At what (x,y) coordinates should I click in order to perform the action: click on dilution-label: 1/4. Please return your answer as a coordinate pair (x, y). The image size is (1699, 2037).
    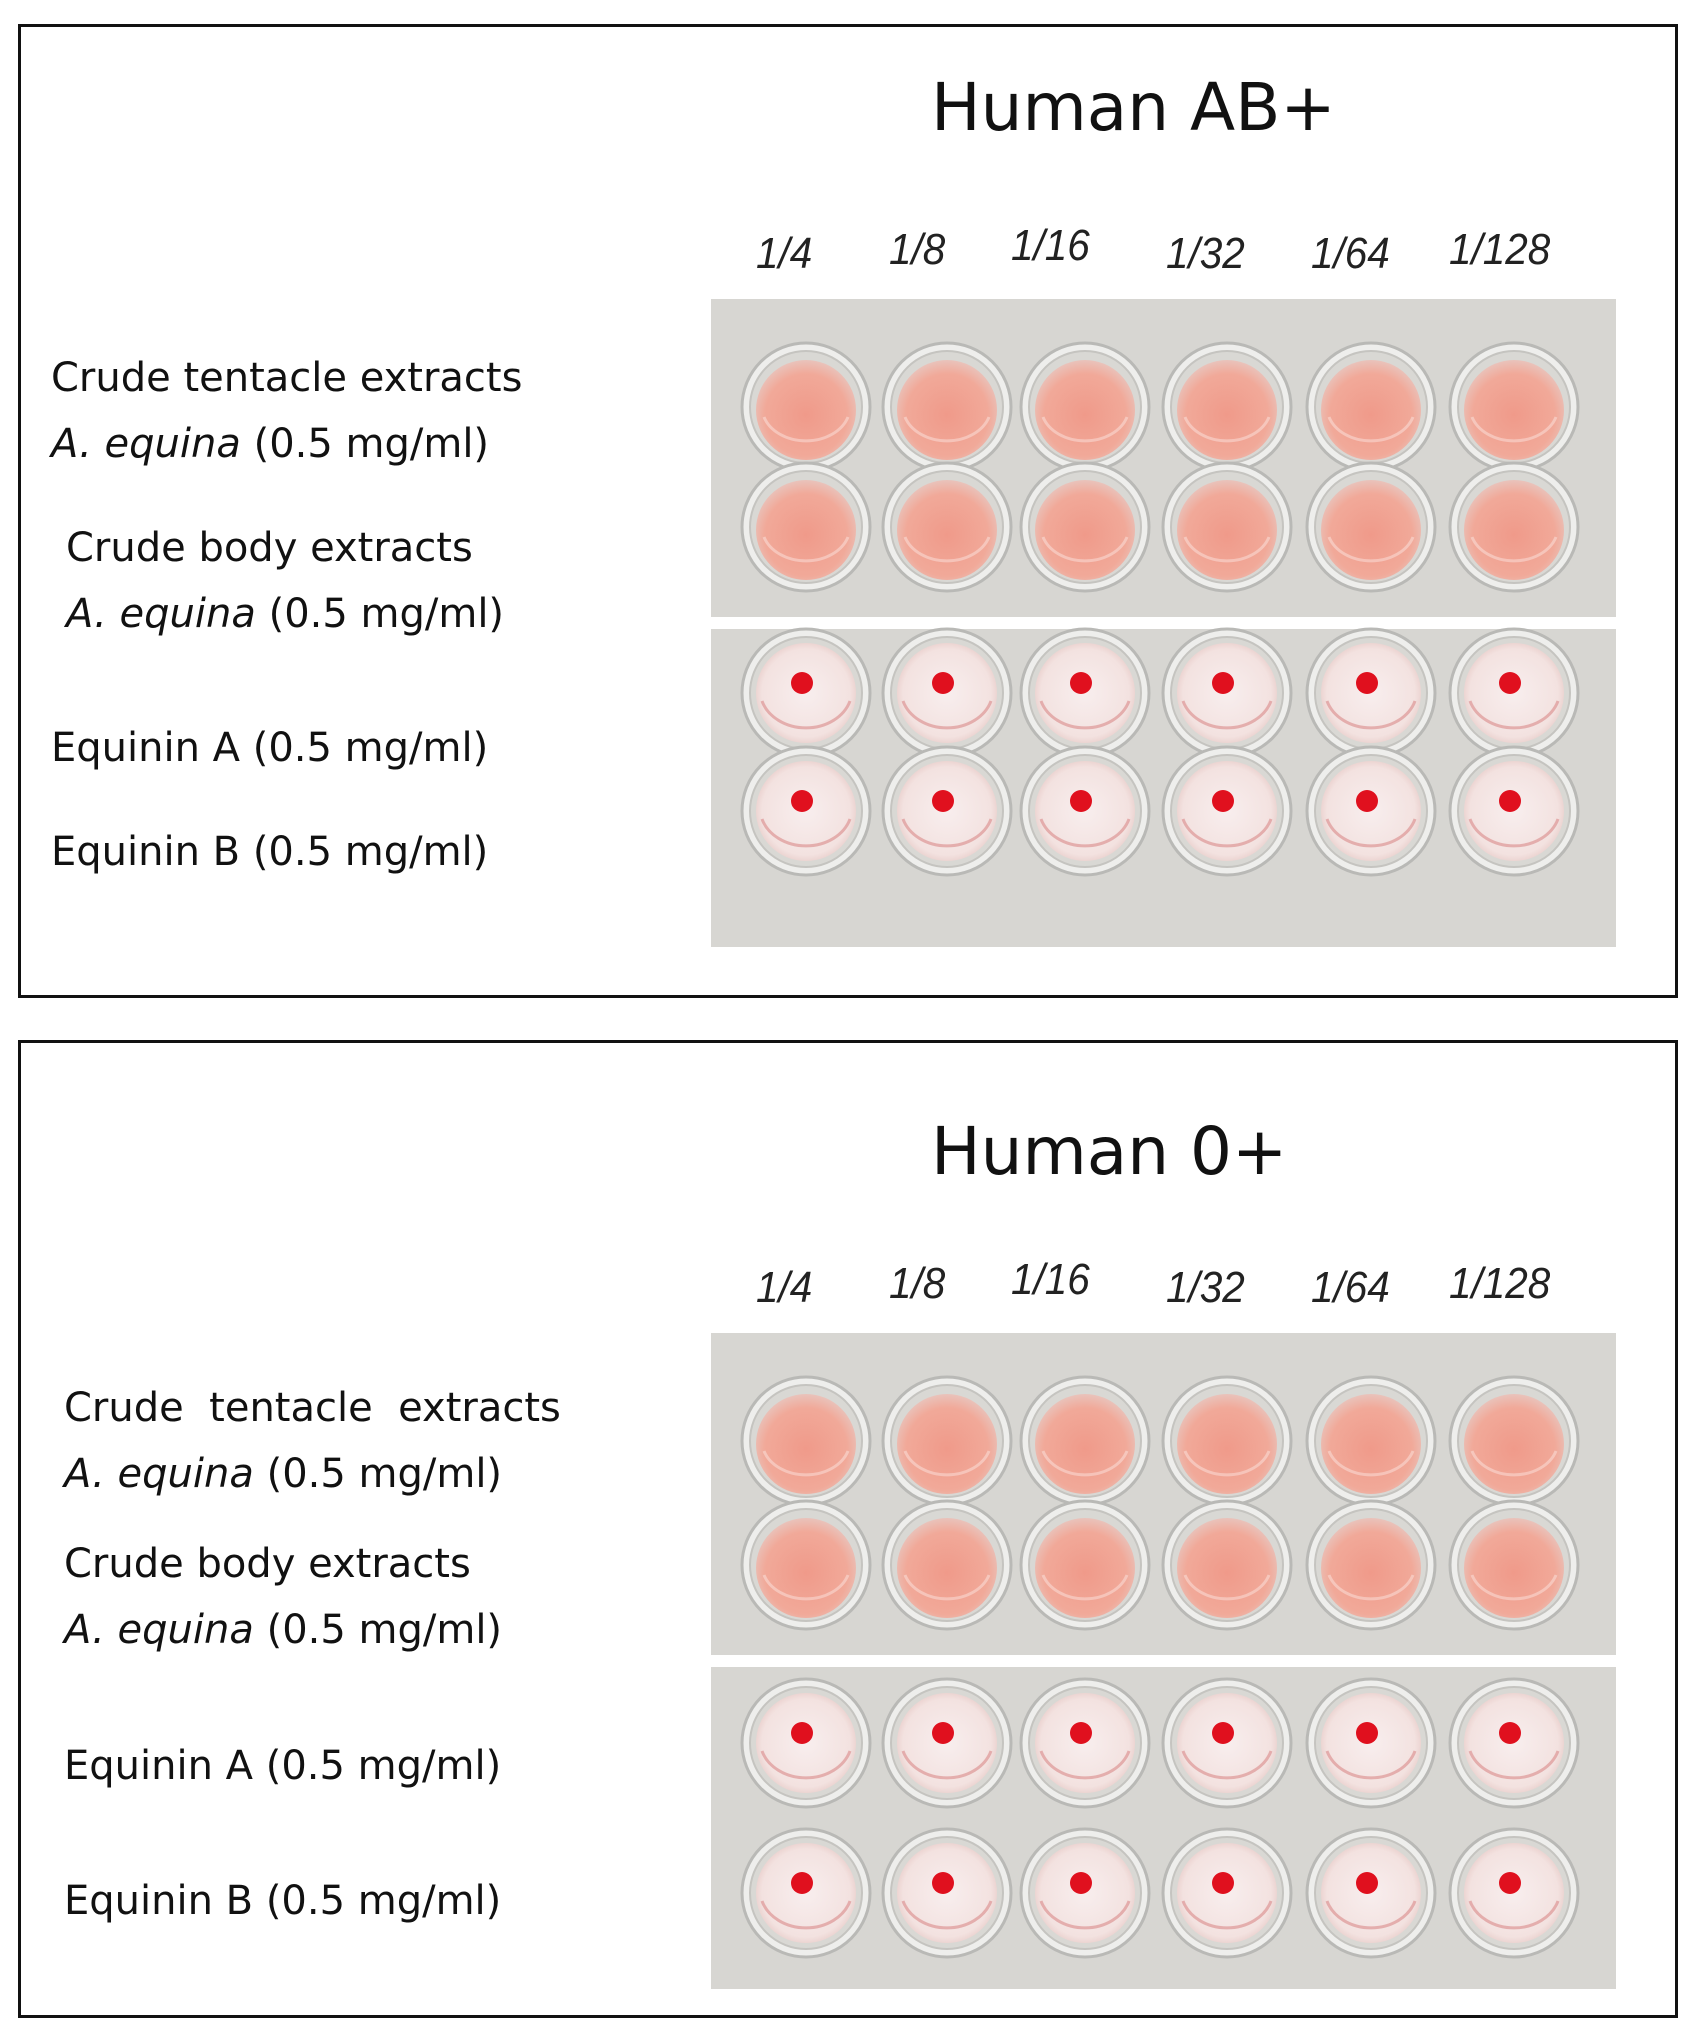
    Looking at the image, I should click on (784, 253).